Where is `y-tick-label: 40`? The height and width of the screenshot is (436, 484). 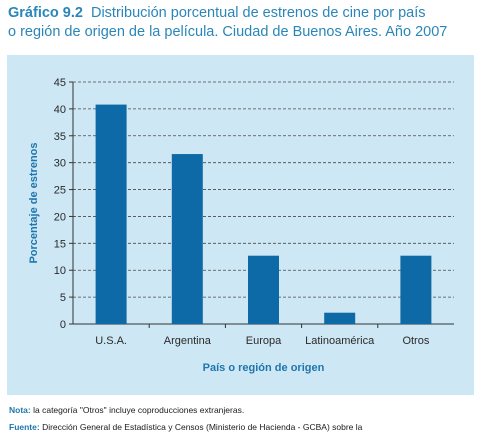 y-tick-label: 40 is located at coordinates (60, 110).